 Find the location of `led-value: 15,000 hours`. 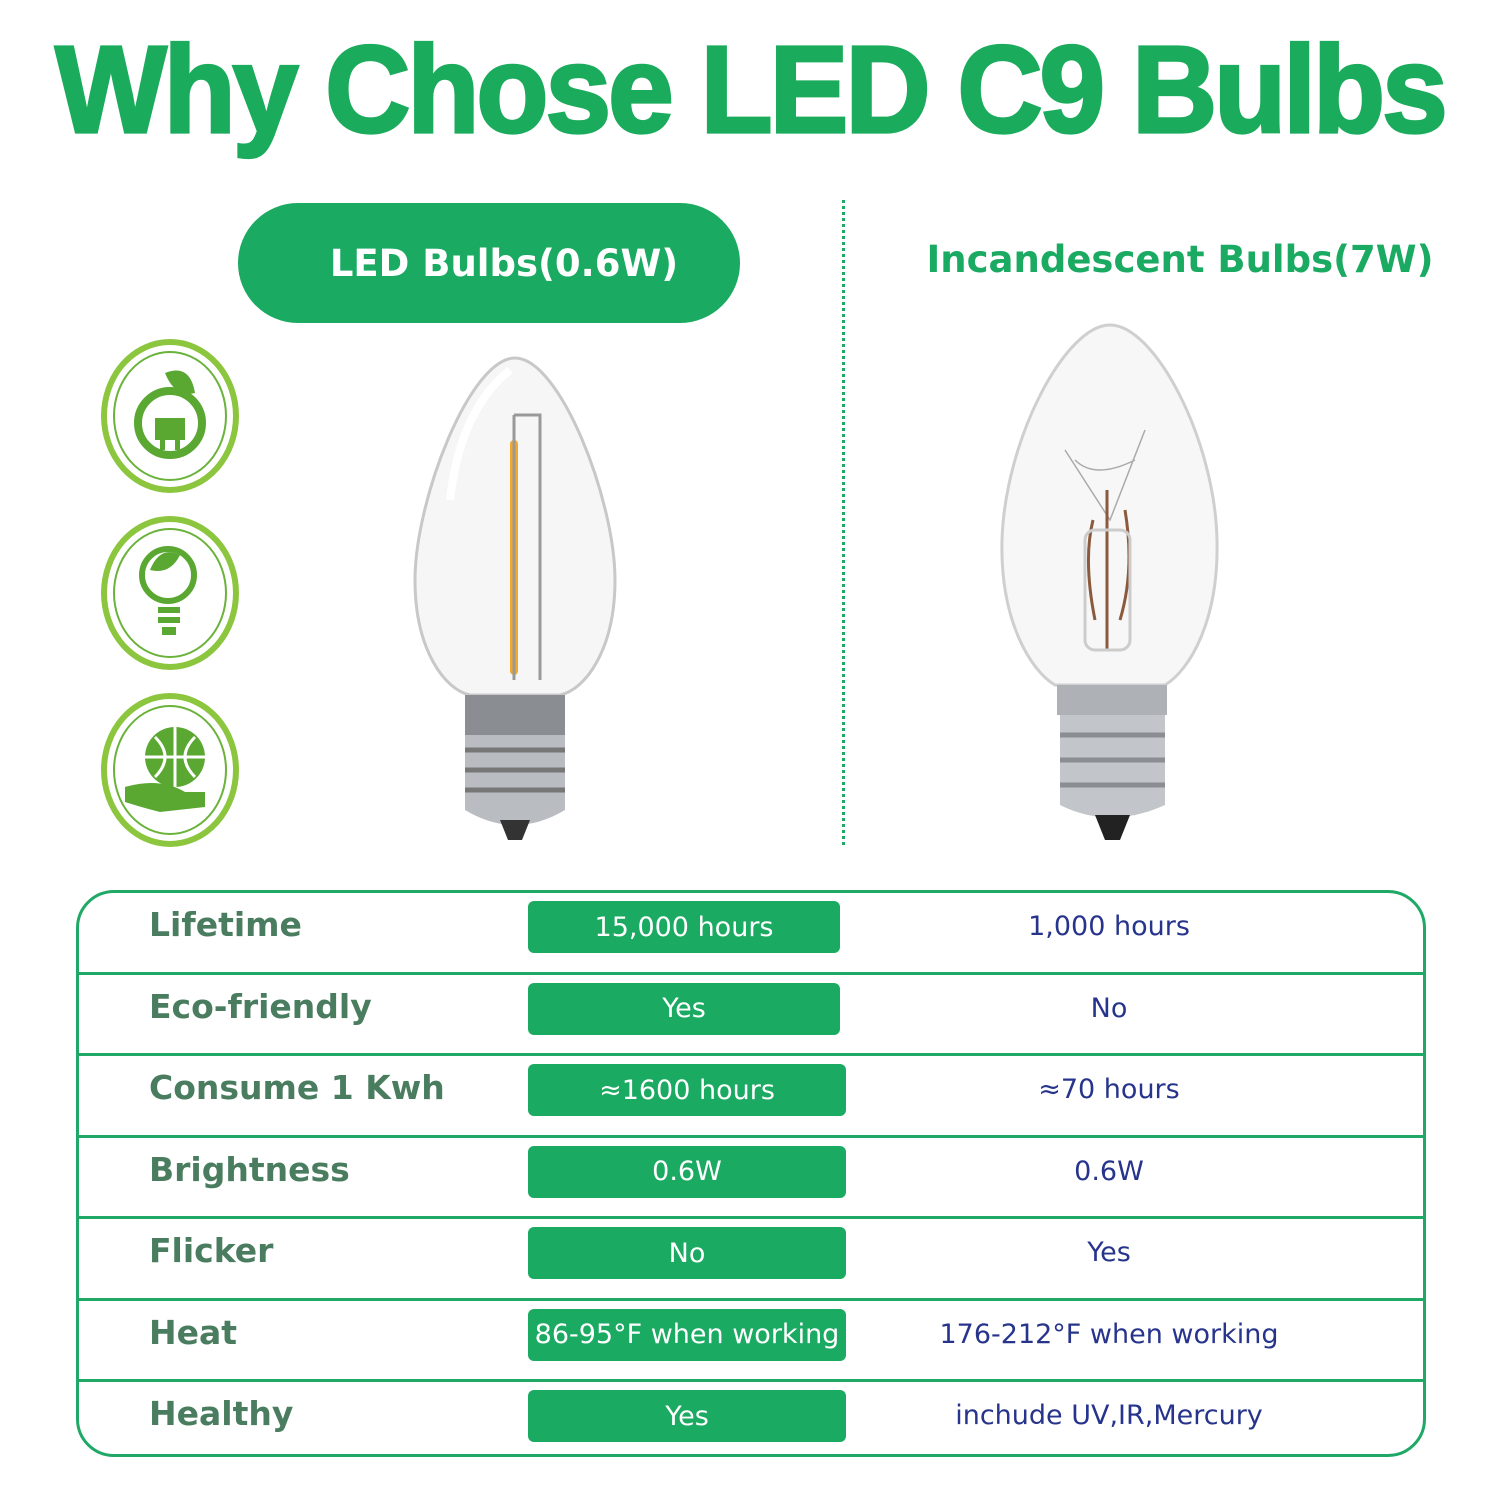

led-value: 15,000 hours is located at coordinates (684, 927).